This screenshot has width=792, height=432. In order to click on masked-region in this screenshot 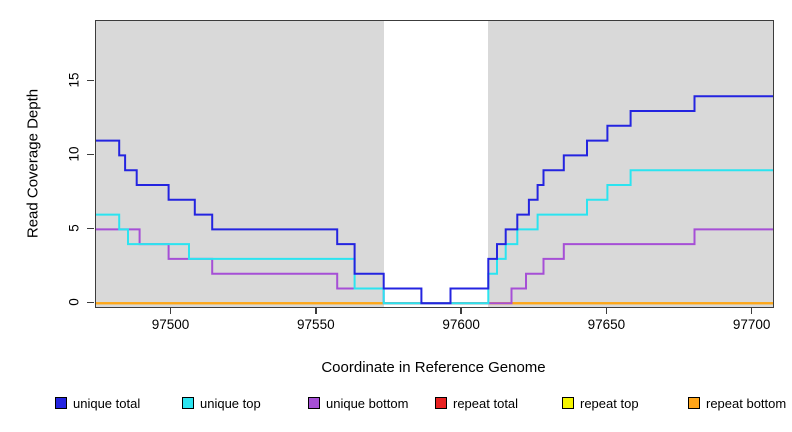, I will do `click(436, 164)`.